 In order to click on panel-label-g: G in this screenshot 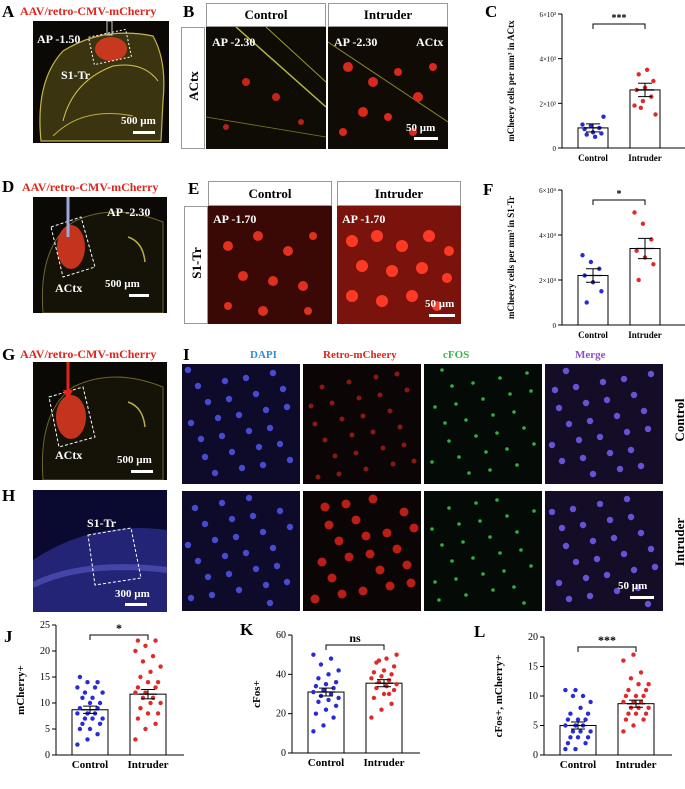, I will do `click(9, 354)`.